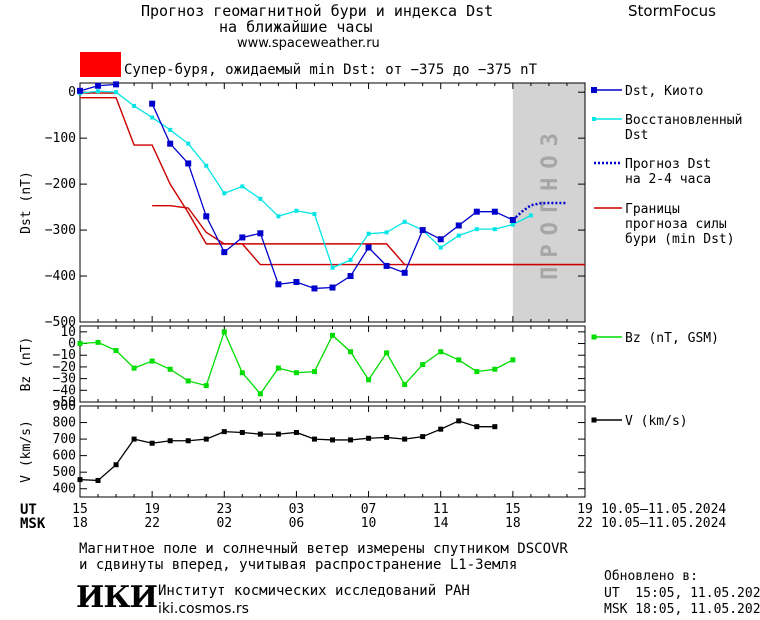 The width and height of the screenshot is (760, 620). I want to click on institute-url: iki.cosmos.rs, so click(203, 609).